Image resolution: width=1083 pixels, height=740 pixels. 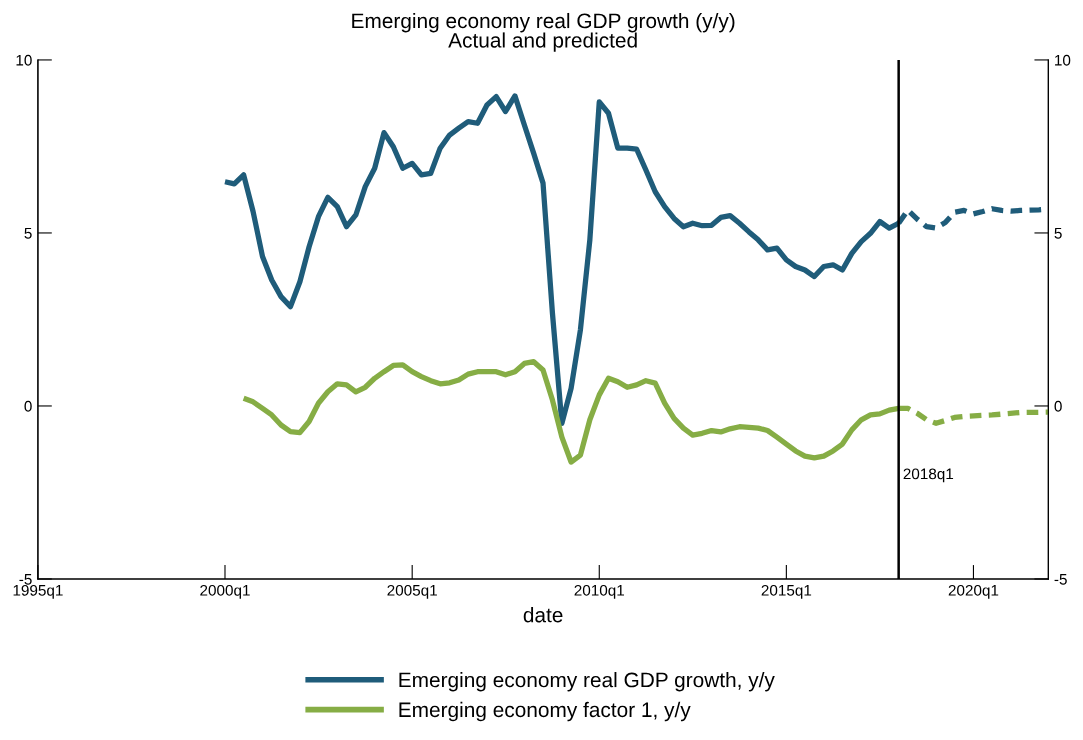 What do you see at coordinates (543, 22) in the screenshot?
I see `chart-title: Emerging economy real GDP growth (y/y)` at bounding box center [543, 22].